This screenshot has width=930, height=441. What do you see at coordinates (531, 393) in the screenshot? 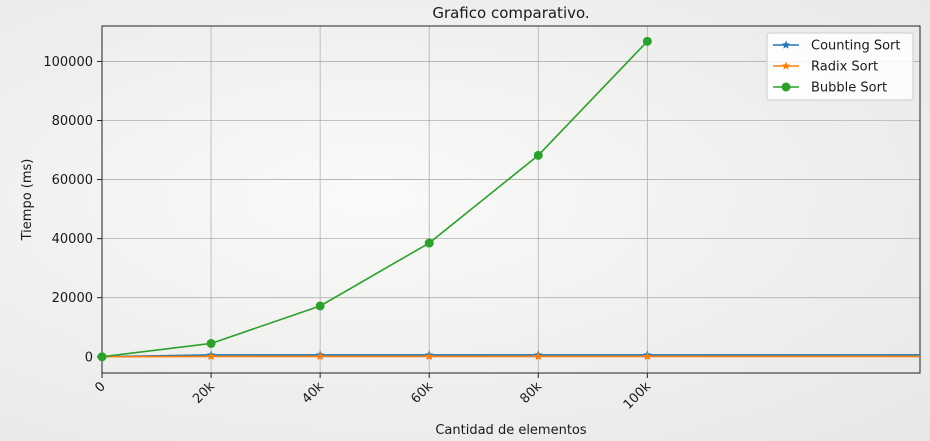
I see `x-tick-label: 80k` at bounding box center [531, 393].